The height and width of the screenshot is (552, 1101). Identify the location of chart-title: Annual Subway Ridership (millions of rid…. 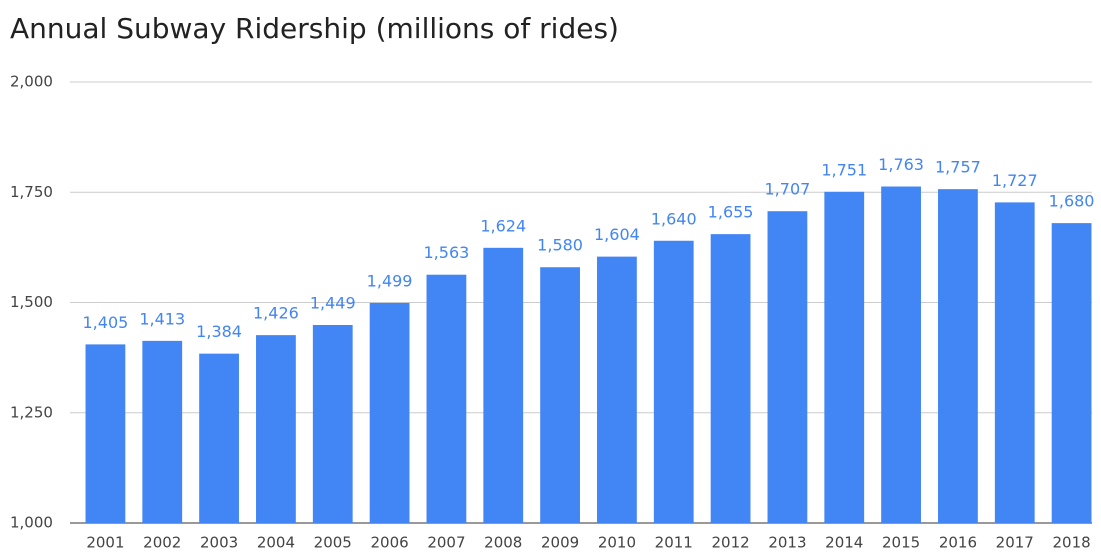
(314, 28).